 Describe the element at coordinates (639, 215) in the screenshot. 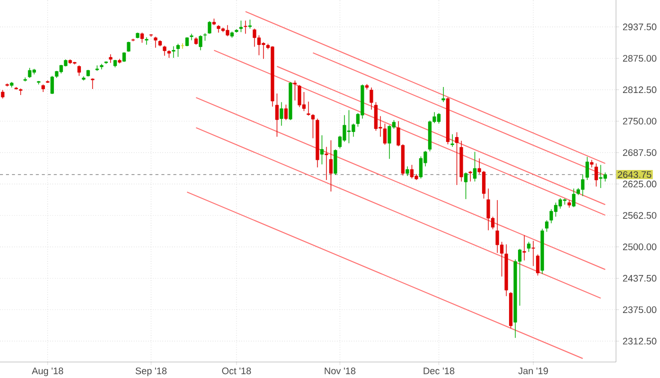

I see `y-tick-label: 2562.50` at that location.